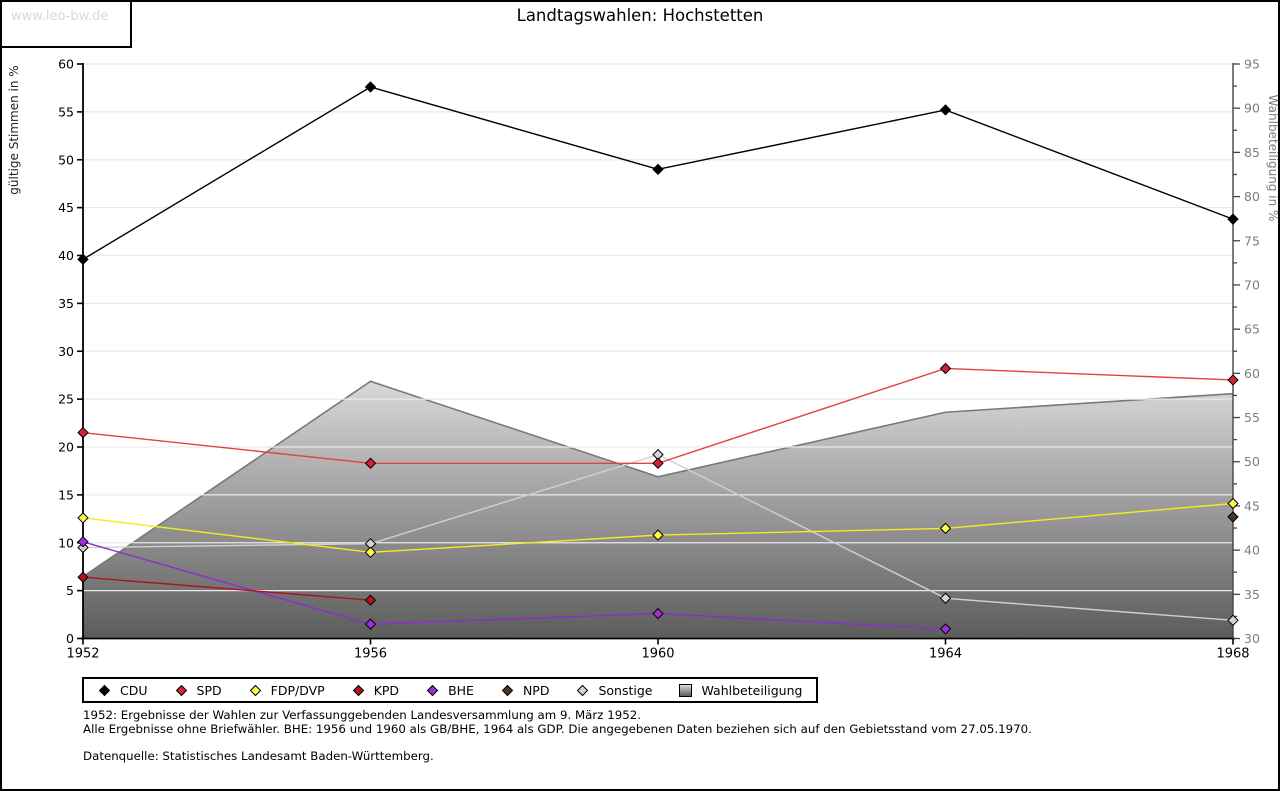 The image size is (1280, 791). I want to click on series-spd, so click(658, 415).